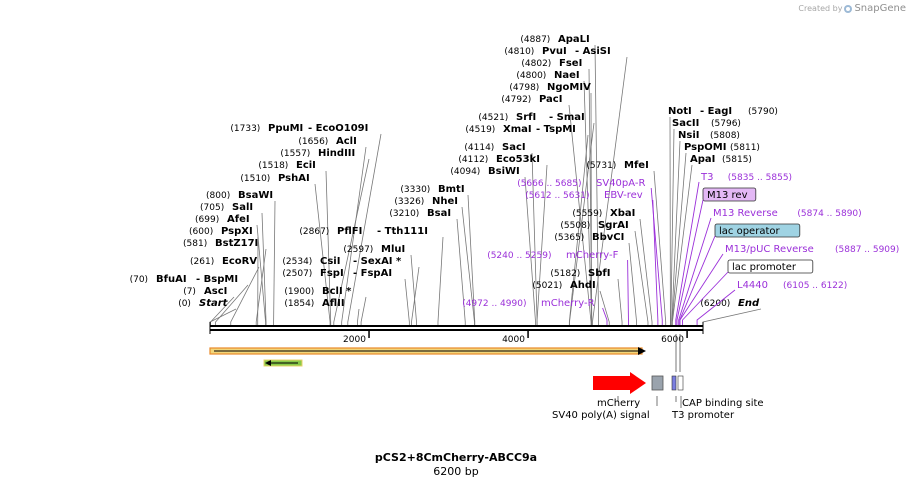 This screenshot has height=485, width=912. Describe the element at coordinates (336, 153) in the screenshot. I see `site-name: HindIII` at that location.